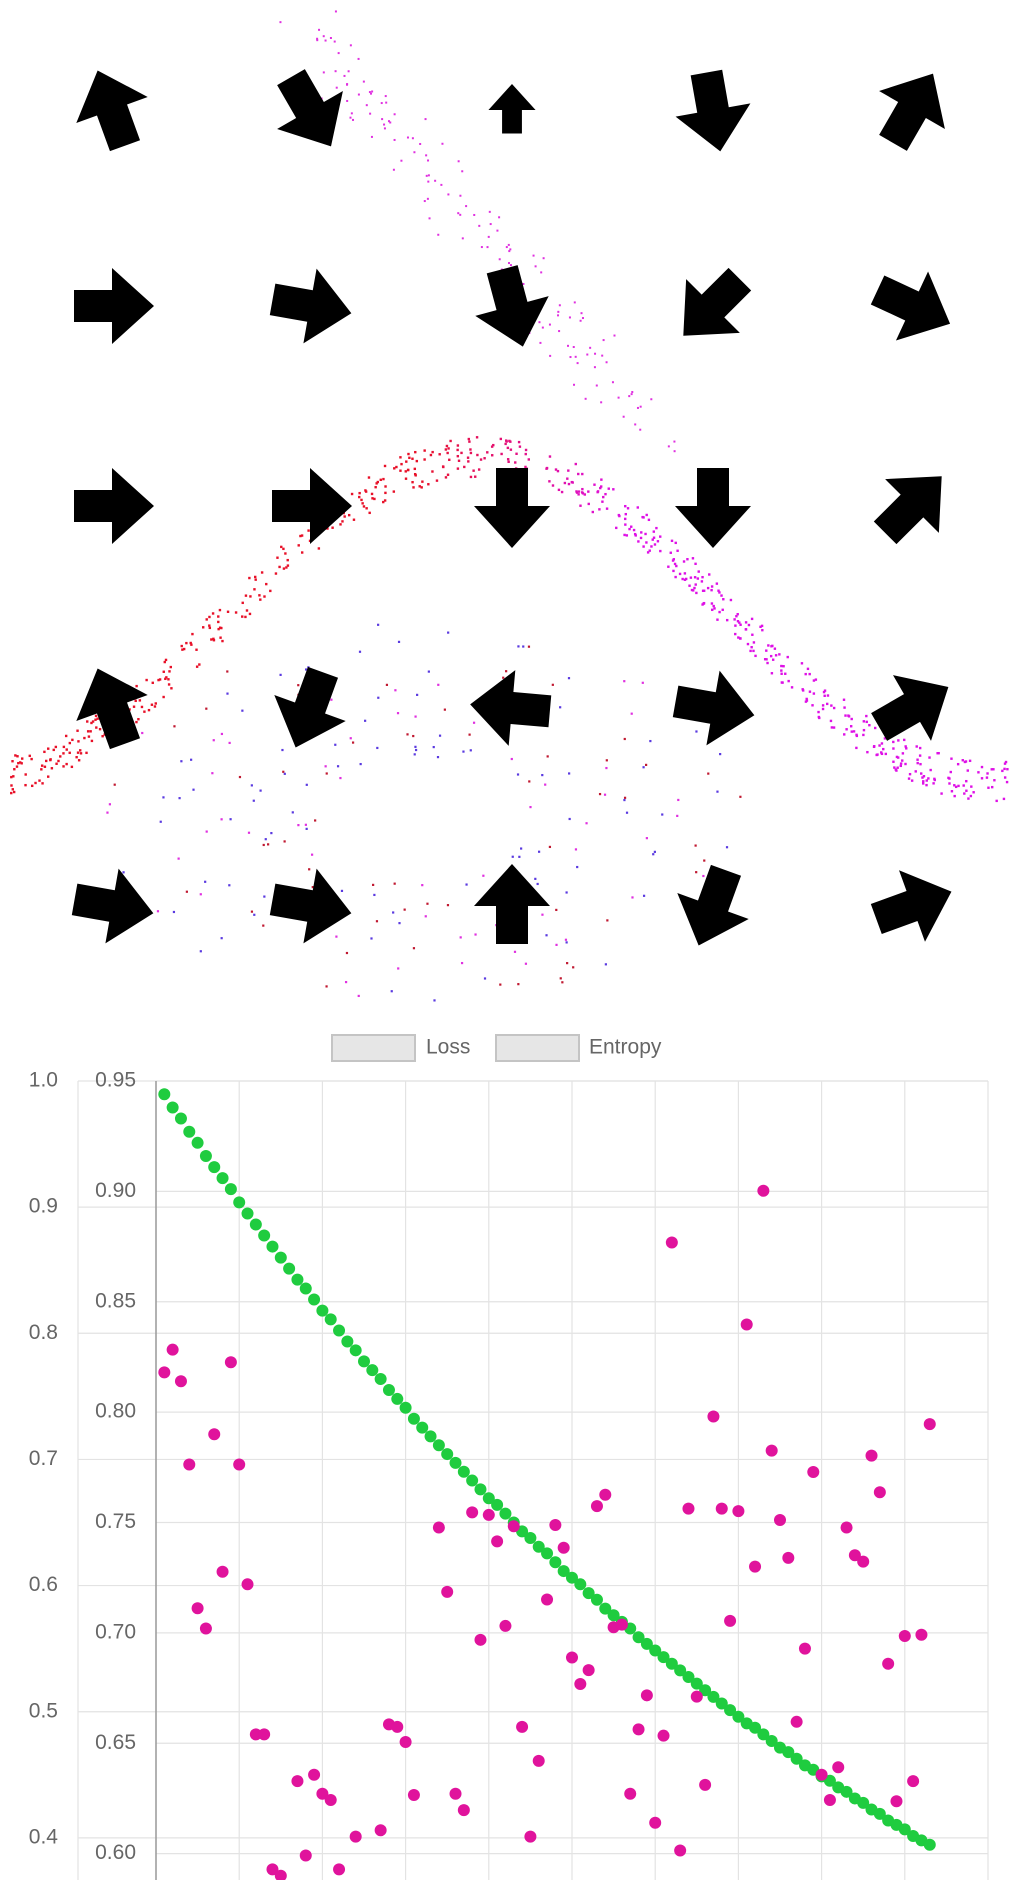  What do you see at coordinates (115, 1631) in the screenshot?
I see `y-tick-label: 0.70` at bounding box center [115, 1631].